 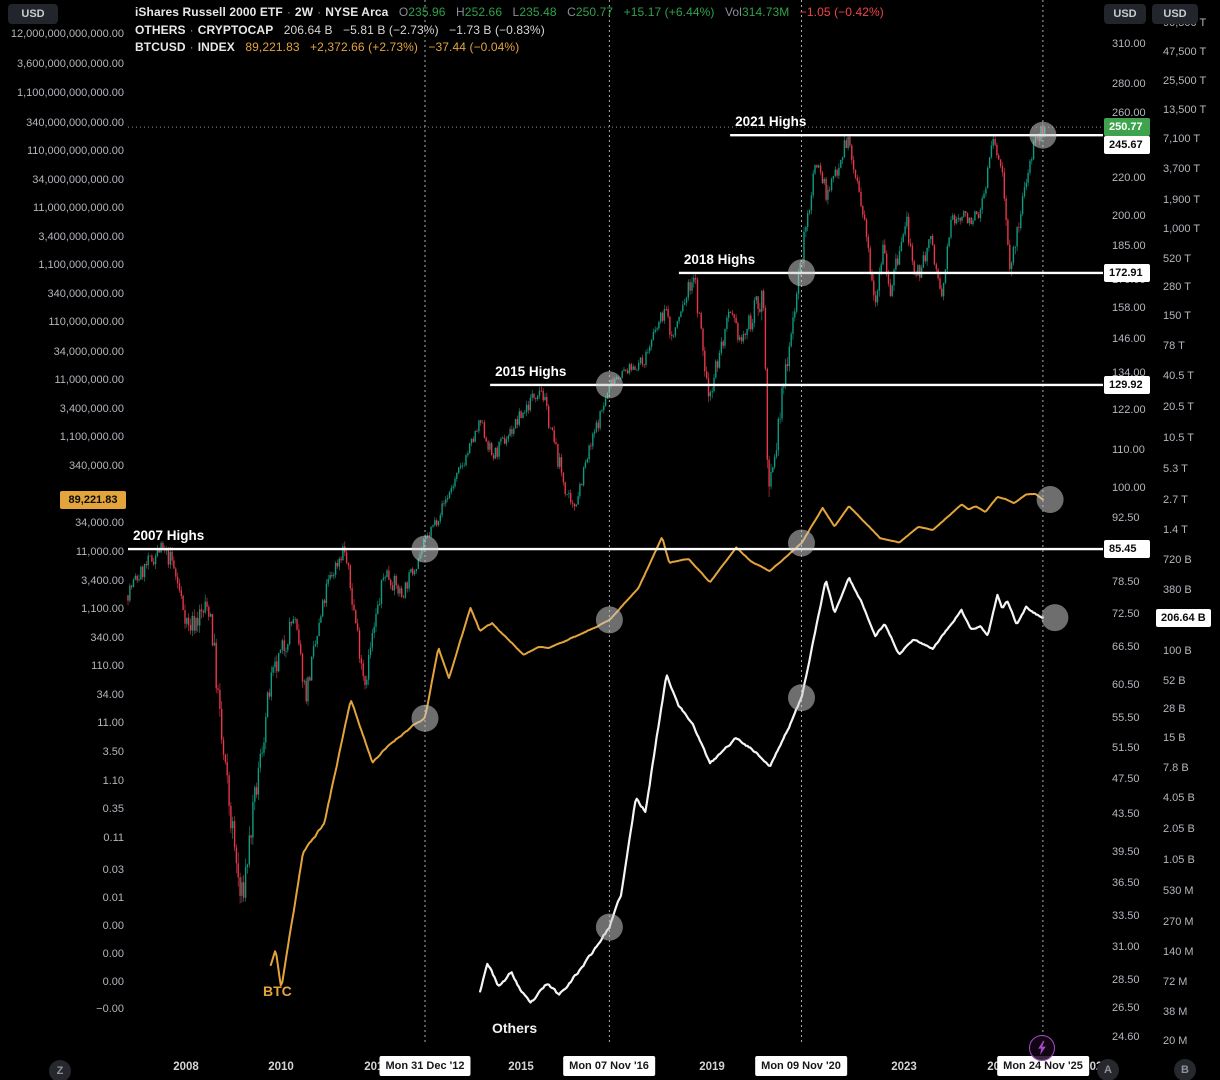 I want to click on high-2015-price-chip: 129.92, so click(x=1127, y=385).